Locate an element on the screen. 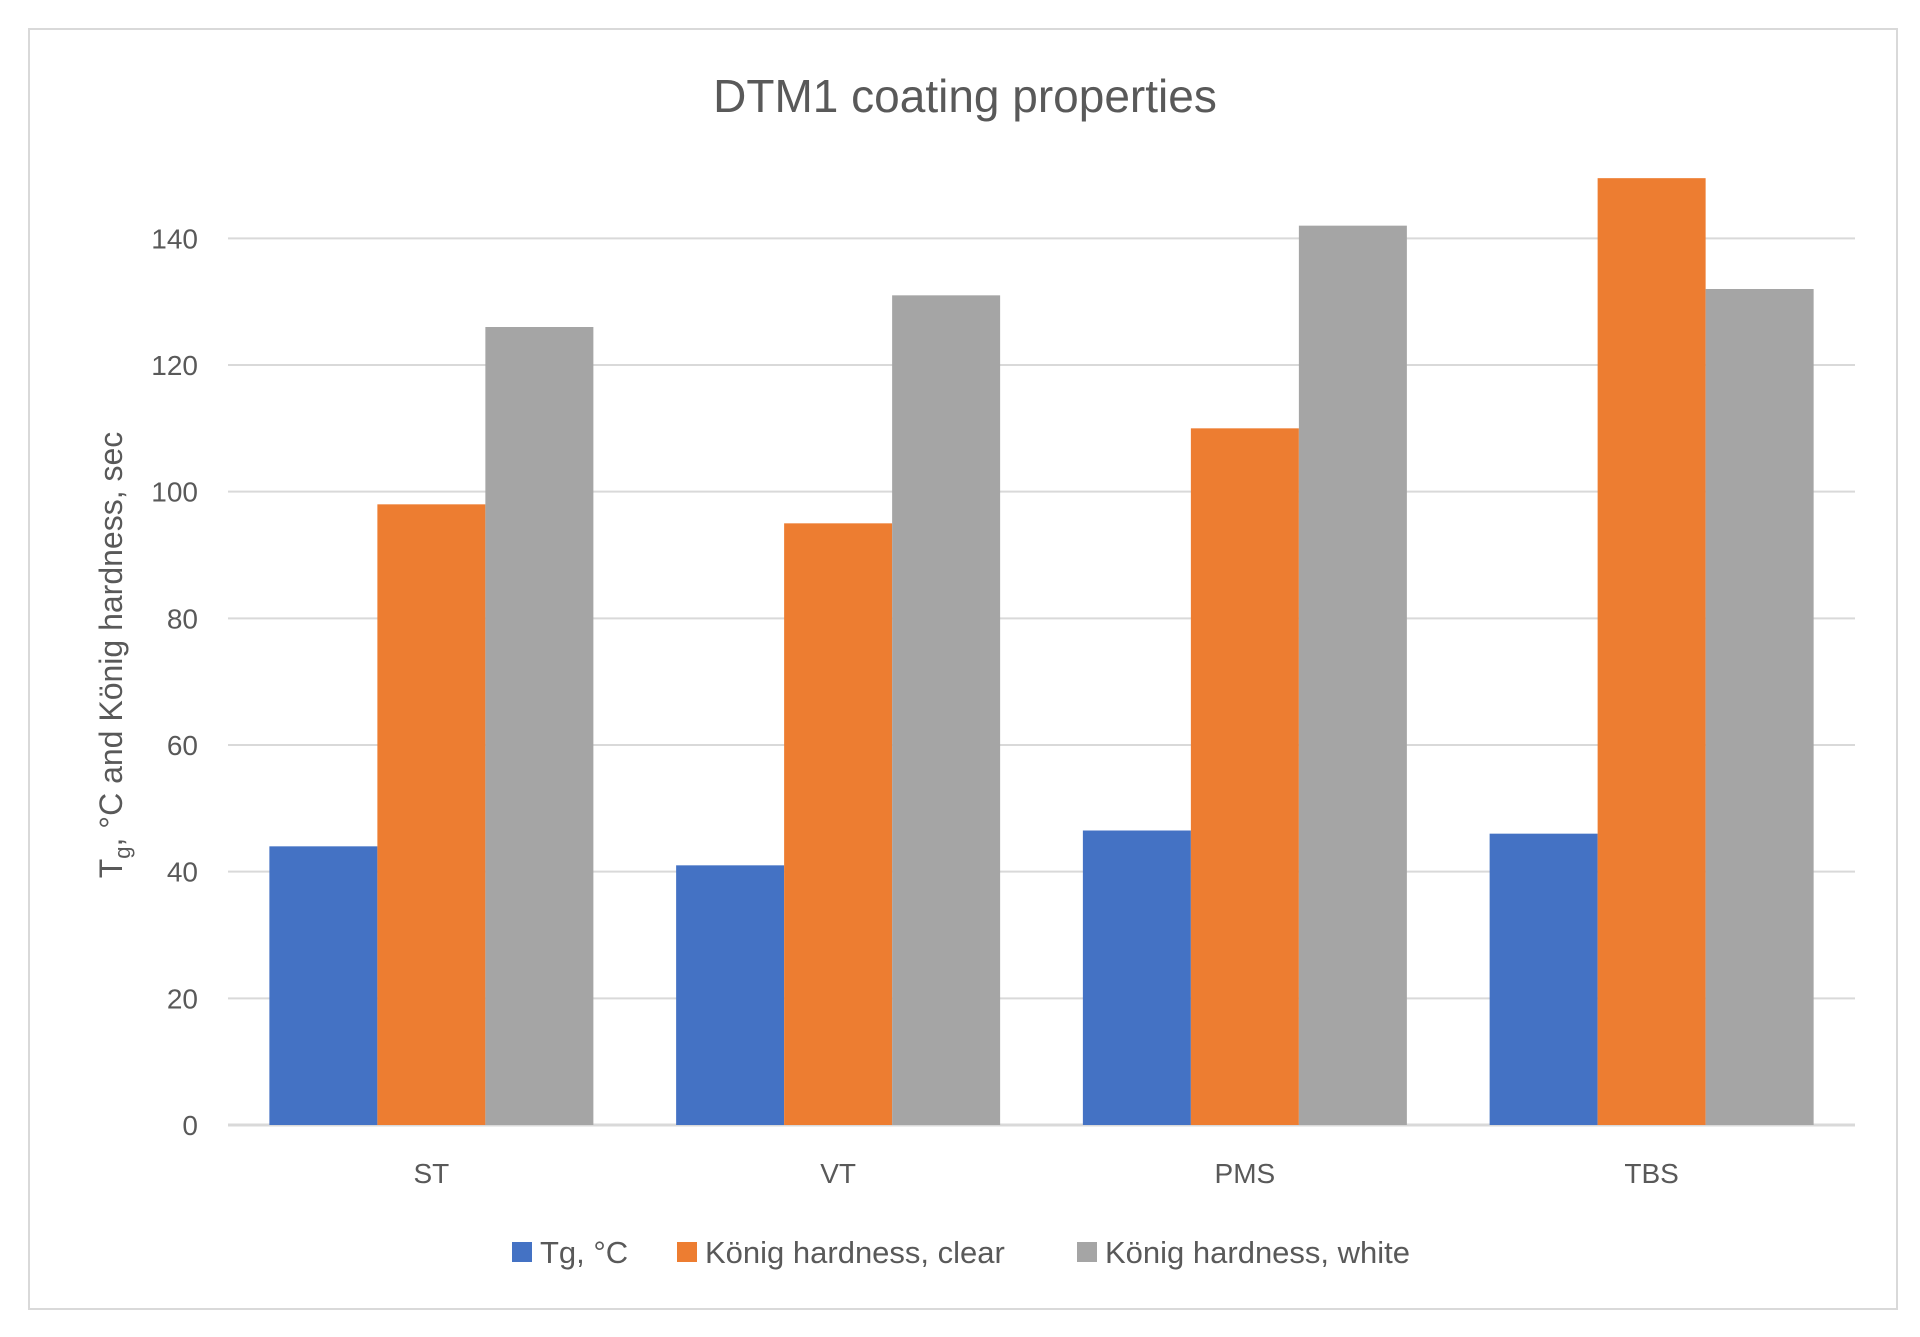  y-axis-title-rest: , °C and König hardness, sec is located at coordinates (111, 639).